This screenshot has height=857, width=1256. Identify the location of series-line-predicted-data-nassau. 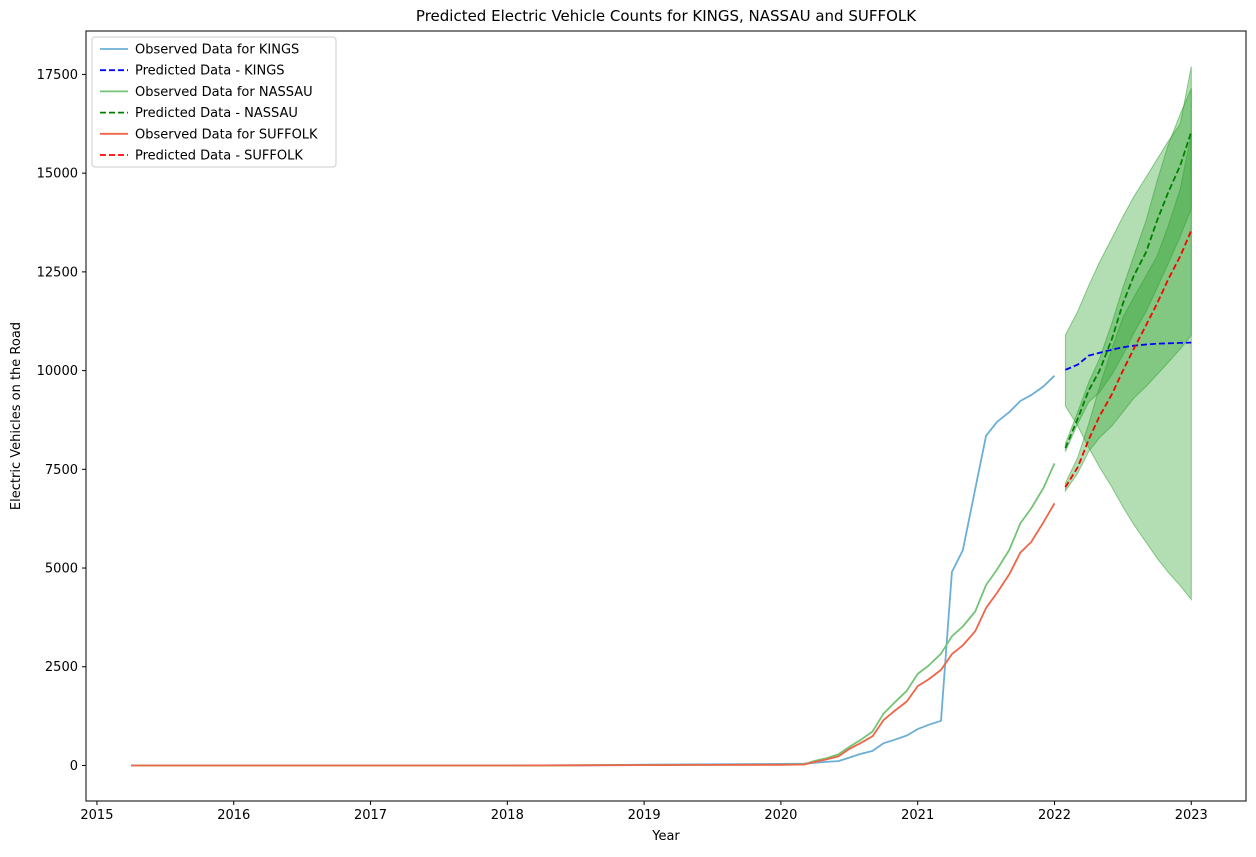
(1128, 290).